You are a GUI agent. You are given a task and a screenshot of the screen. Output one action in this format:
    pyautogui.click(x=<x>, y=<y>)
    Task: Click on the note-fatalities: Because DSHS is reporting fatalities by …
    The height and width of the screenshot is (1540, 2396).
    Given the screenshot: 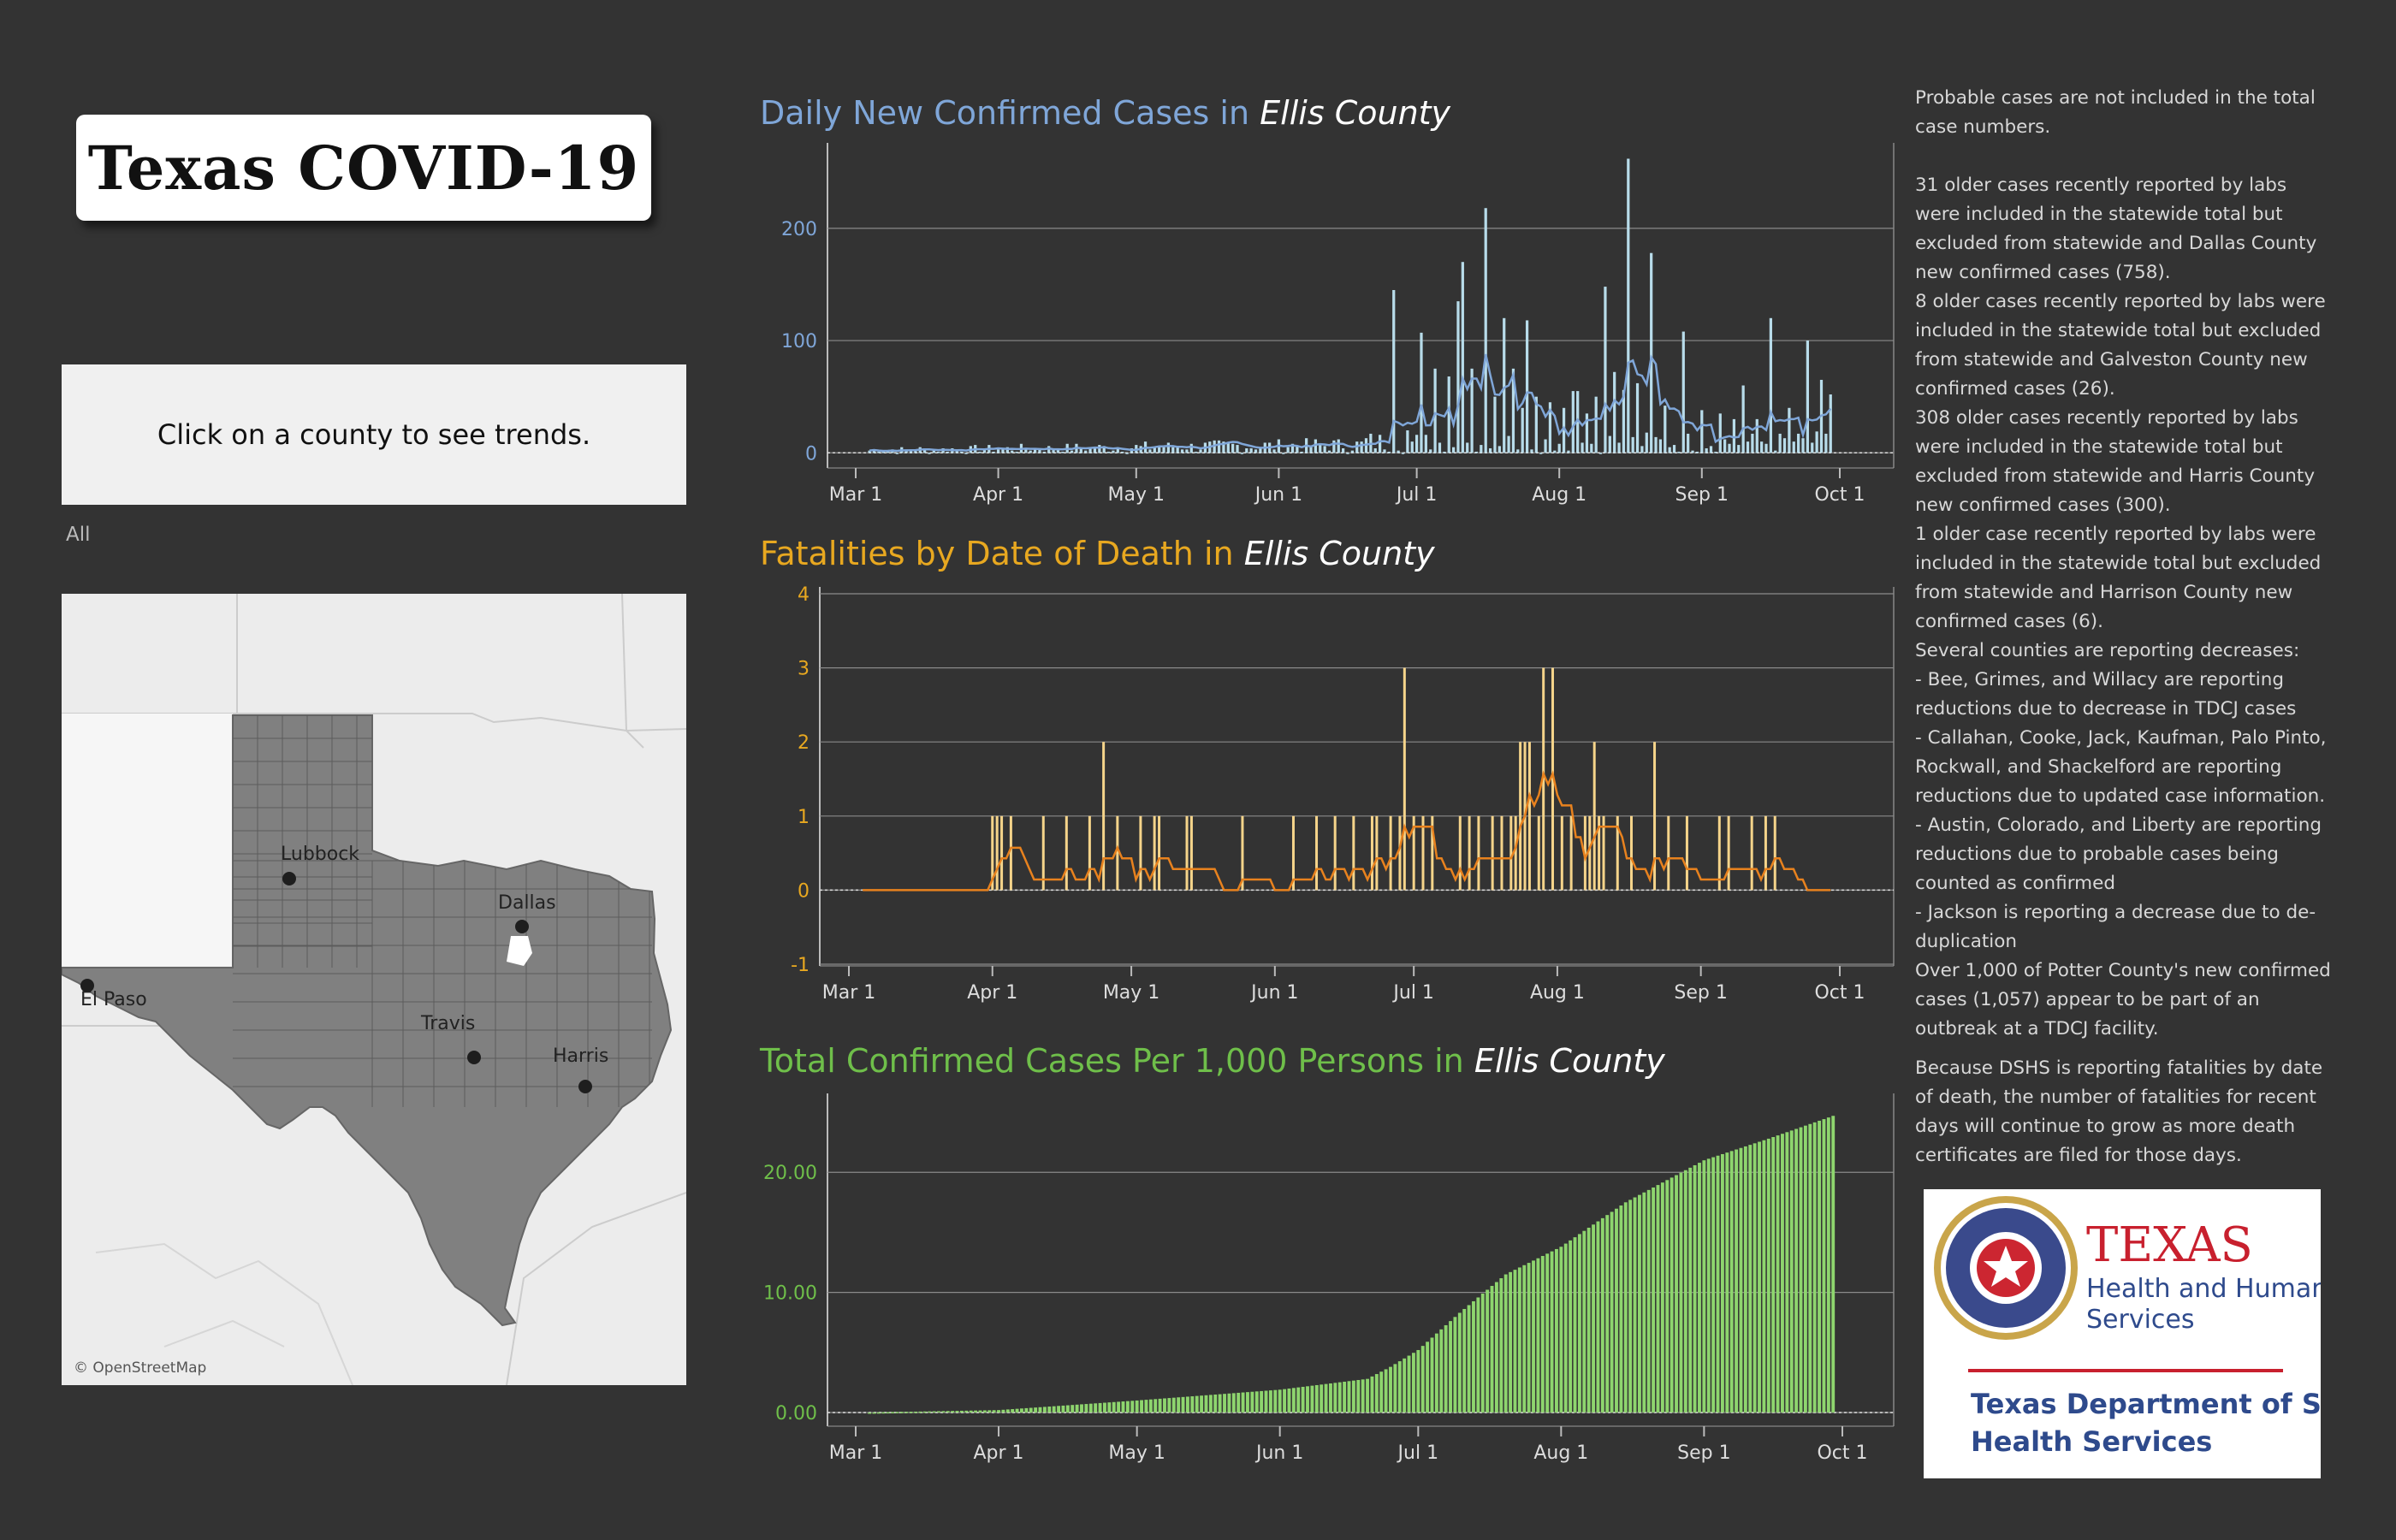 What is the action you would take?
    pyautogui.click(x=2119, y=1111)
    